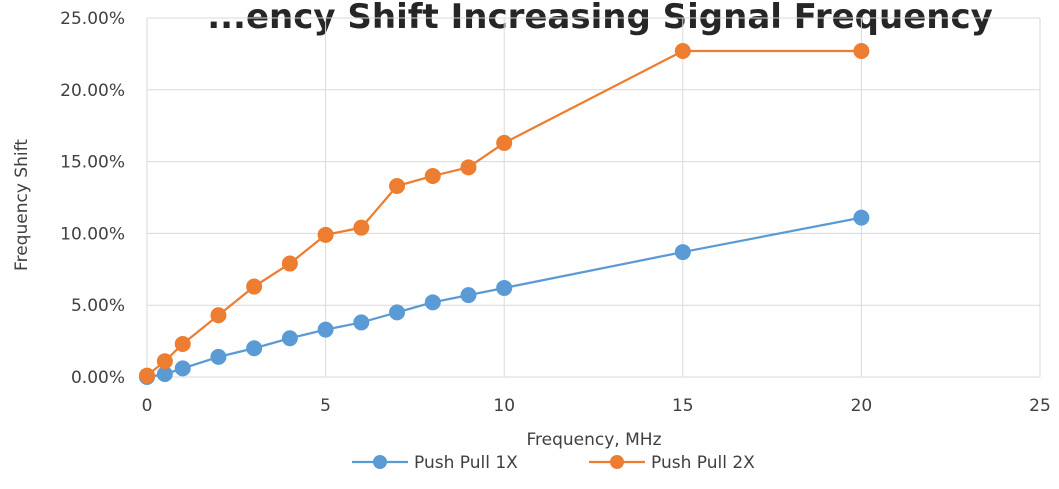 The image size is (1059, 489). What do you see at coordinates (92, 91) in the screenshot?
I see `y-tick-label: 20.00%` at bounding box center [92, 91].